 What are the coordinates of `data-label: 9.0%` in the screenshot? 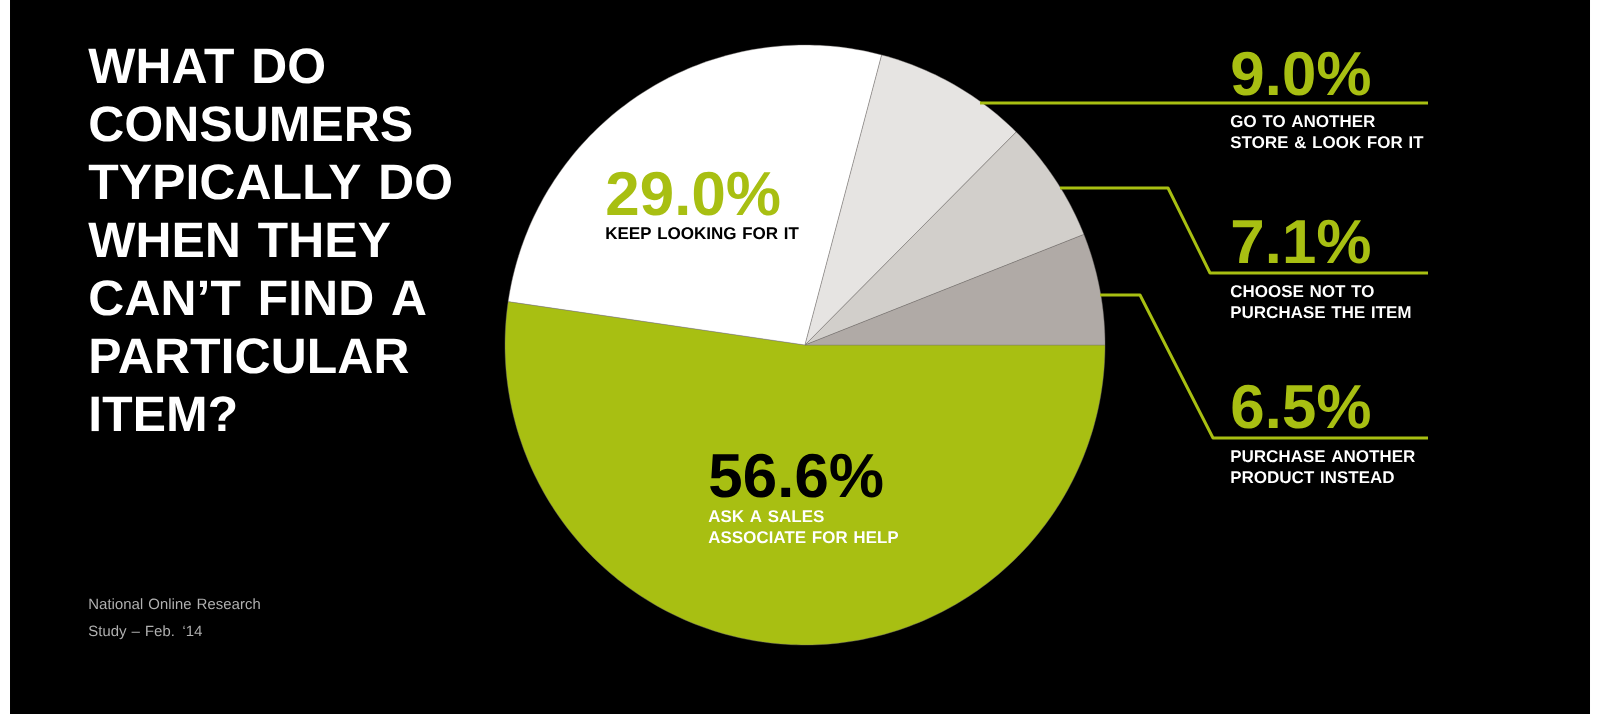 It's located at (1301, 73).